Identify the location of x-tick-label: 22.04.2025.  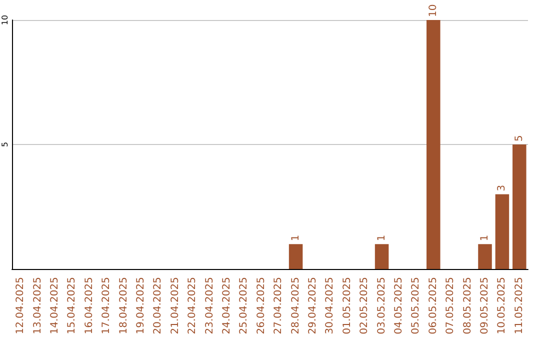
(192, 305).